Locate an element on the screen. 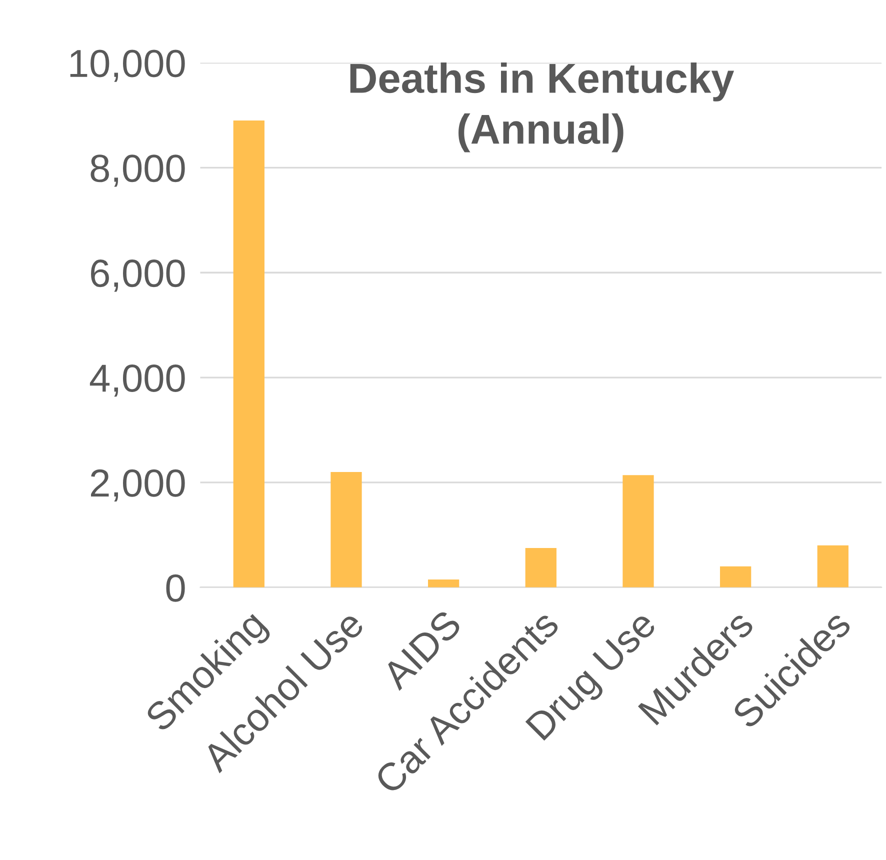 The image size is (886, 860). y-tick-label: 8,000 is located at coordinates (137, 170).